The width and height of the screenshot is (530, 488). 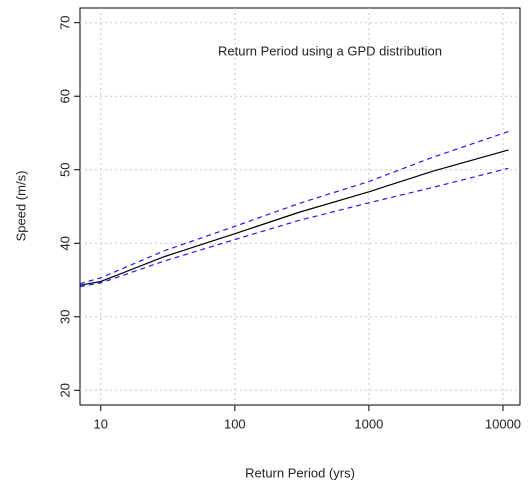 I want to click on y-tick-label: 30, so click(x=64, y=317).